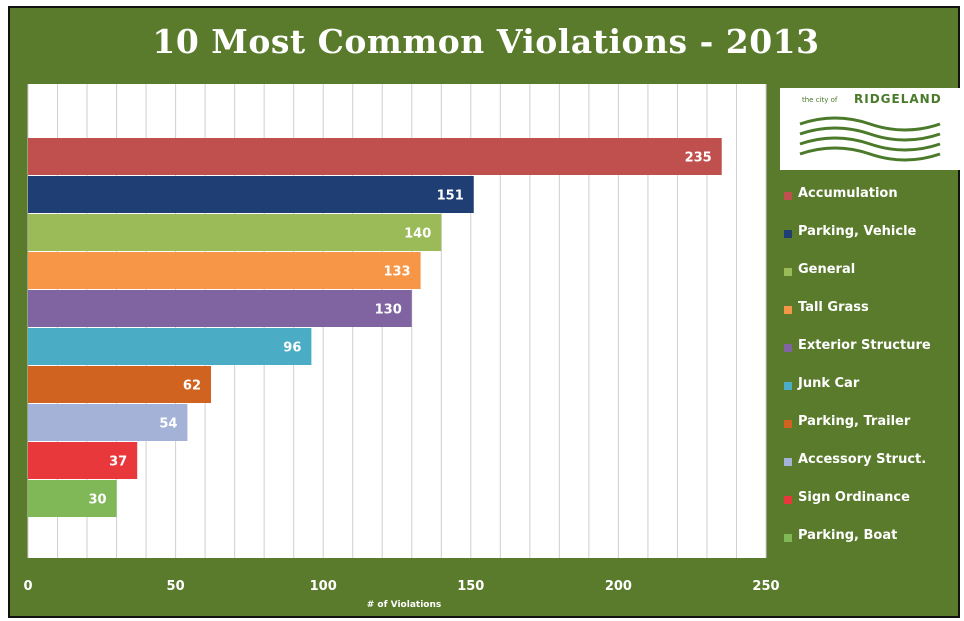  Describe the element at coordinates (854, 421) in the screenshot. I see `legend-label: Parking, Trailer` at that location.